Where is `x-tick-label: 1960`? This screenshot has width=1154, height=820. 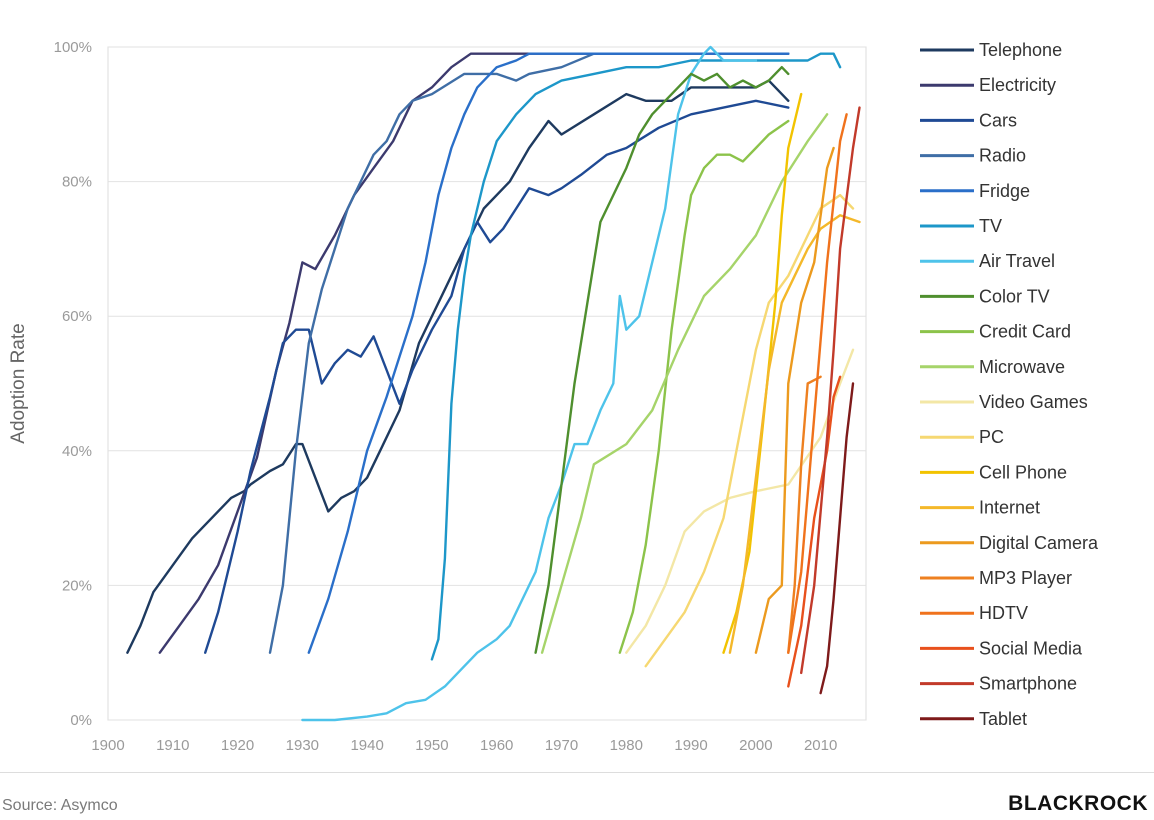 x-tick-label: 1960 is located at coordinates (496, 745).